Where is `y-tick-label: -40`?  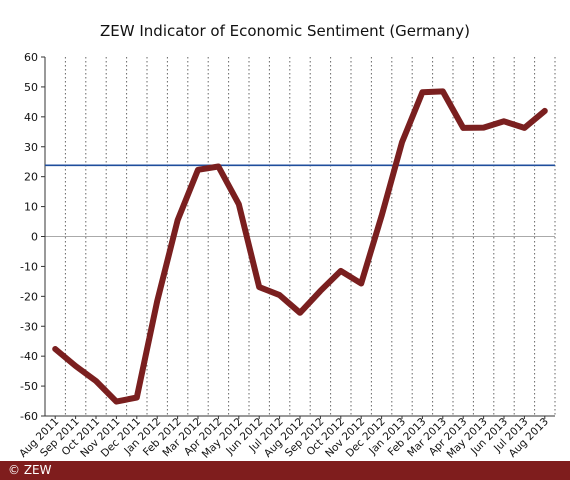 y-tick-label: -40 is located at coordinates (29, 356).